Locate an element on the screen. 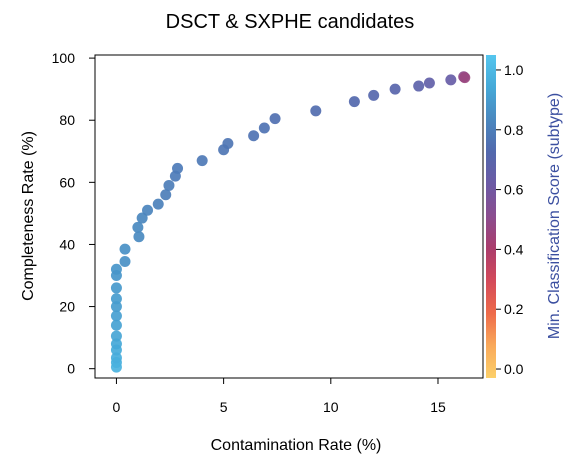 Image resolution: width=570 pixels, height=465 pixels. colorbar-tick-label: 0.0 is located at coordinates (514, 369).